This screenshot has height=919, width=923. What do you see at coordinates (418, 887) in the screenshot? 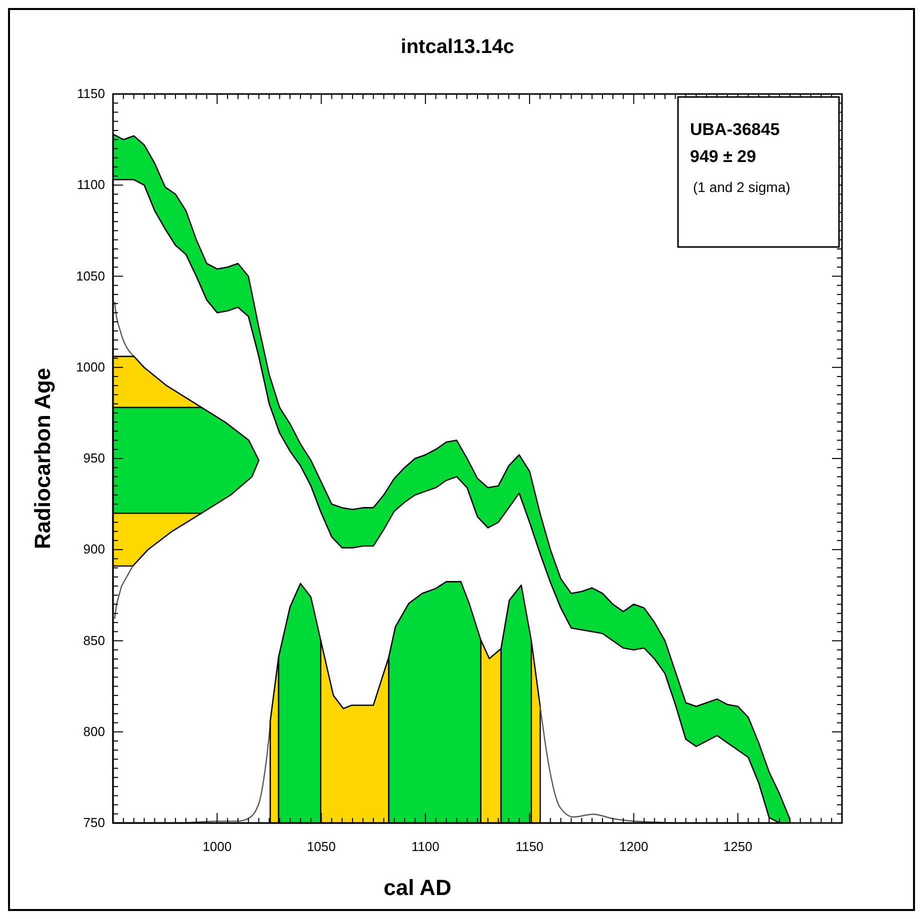
I see `x-axis-title: cal AD` at bounding box center [418, 887].